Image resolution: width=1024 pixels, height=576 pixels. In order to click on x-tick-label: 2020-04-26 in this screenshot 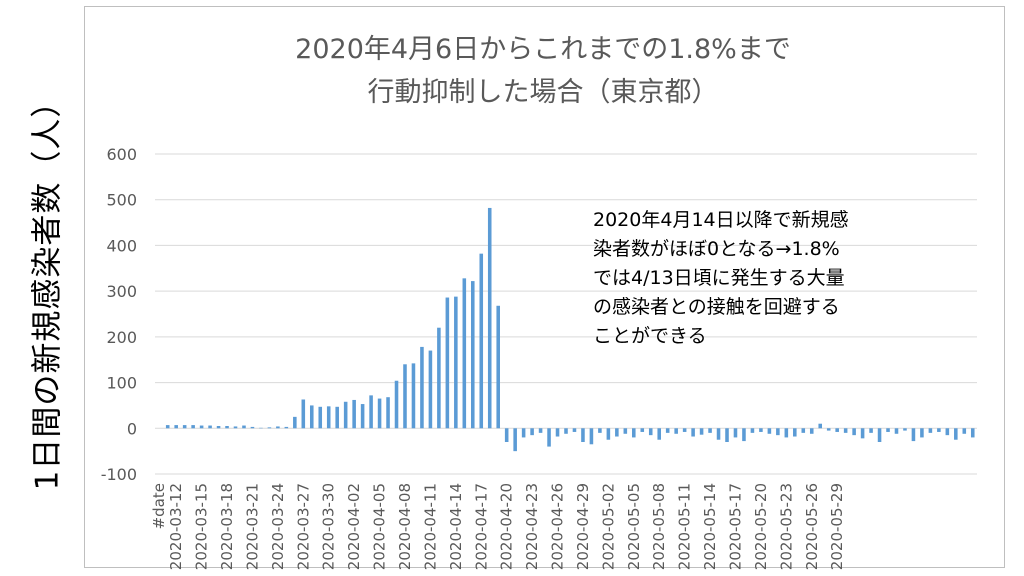, I will do `click(558, 526)`.